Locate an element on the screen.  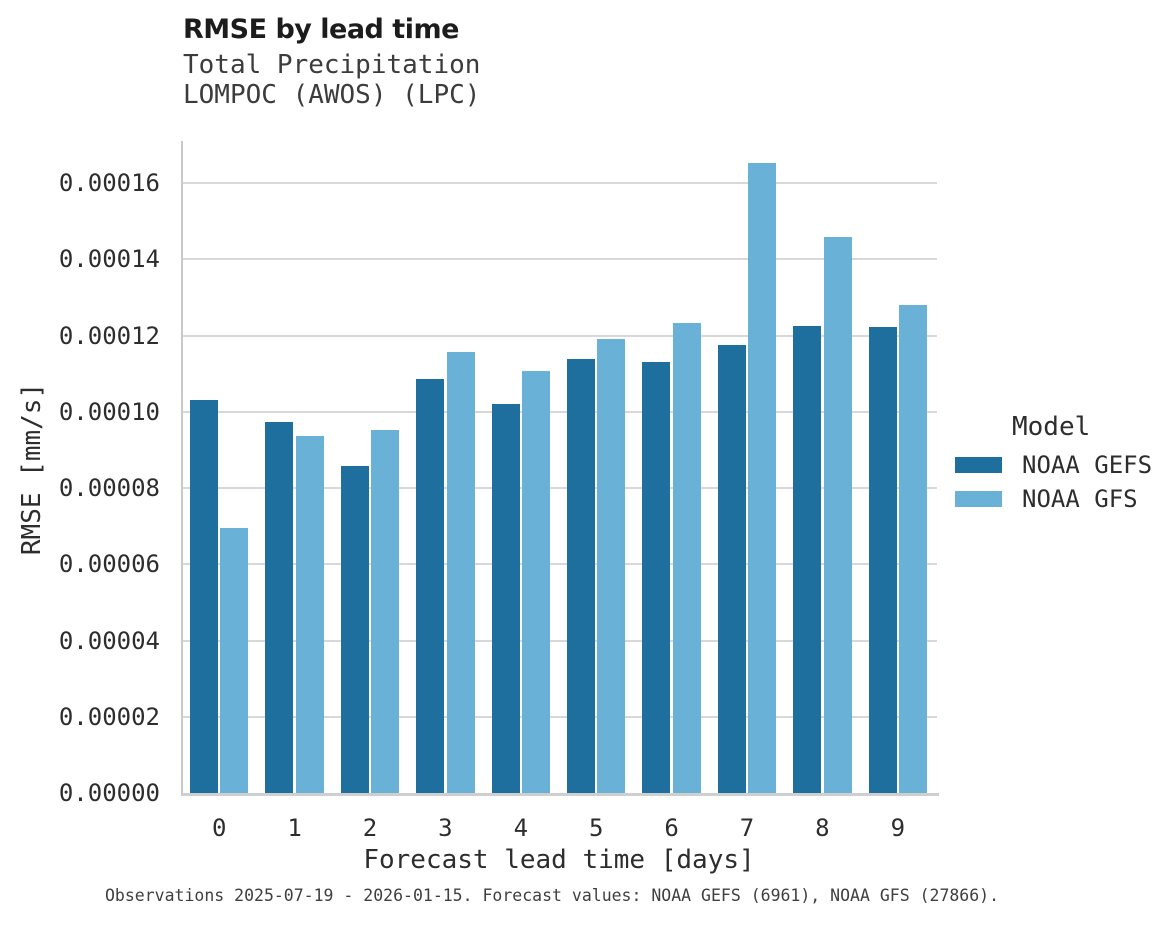
subtitle-variable: Total Precipitation is located at coordinates (332, 65).